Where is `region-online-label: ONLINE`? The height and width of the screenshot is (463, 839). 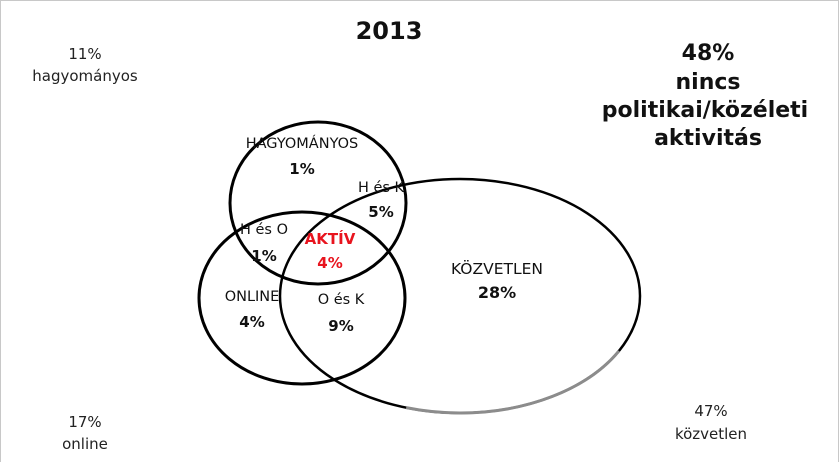 region-online-label: ONLINE is located at coordinates (252, 297).